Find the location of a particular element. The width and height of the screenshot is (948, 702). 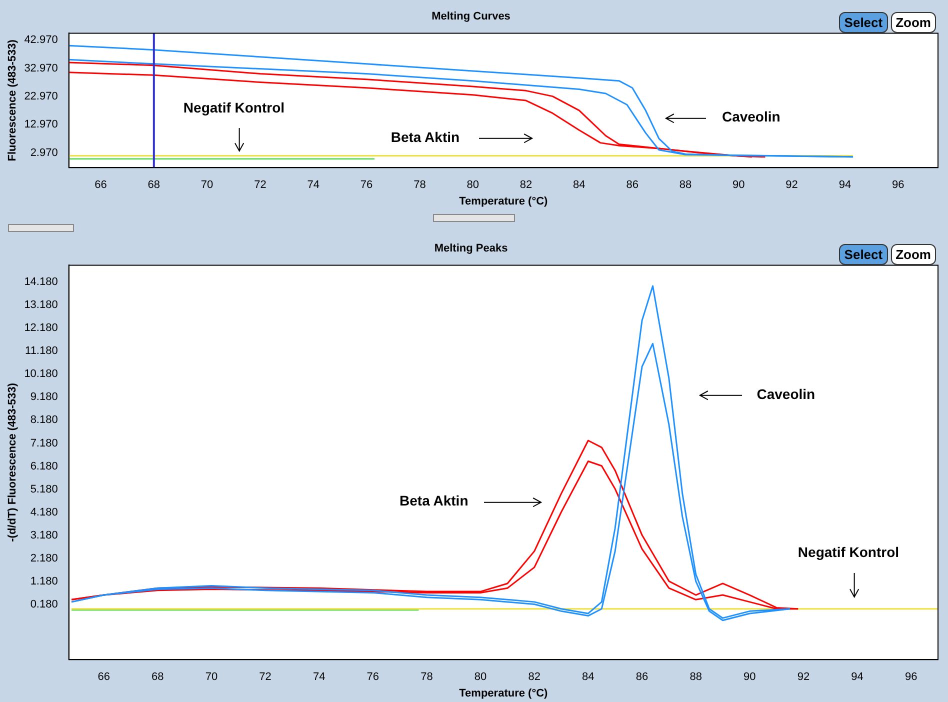

y-tick-label: 6.180 is located at coordinates (44, 466).